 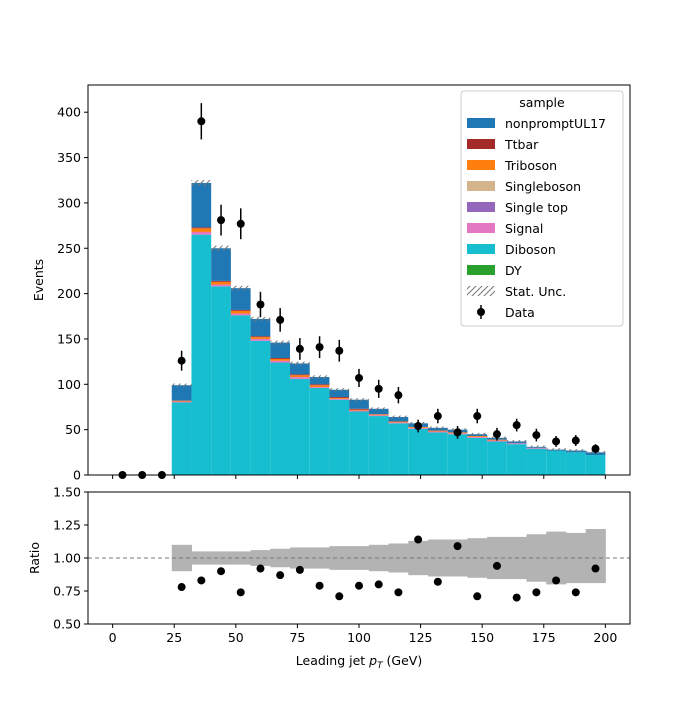 I want to click on ratio-y-tick-label-1: 0.75, so click(x=67, y=591).